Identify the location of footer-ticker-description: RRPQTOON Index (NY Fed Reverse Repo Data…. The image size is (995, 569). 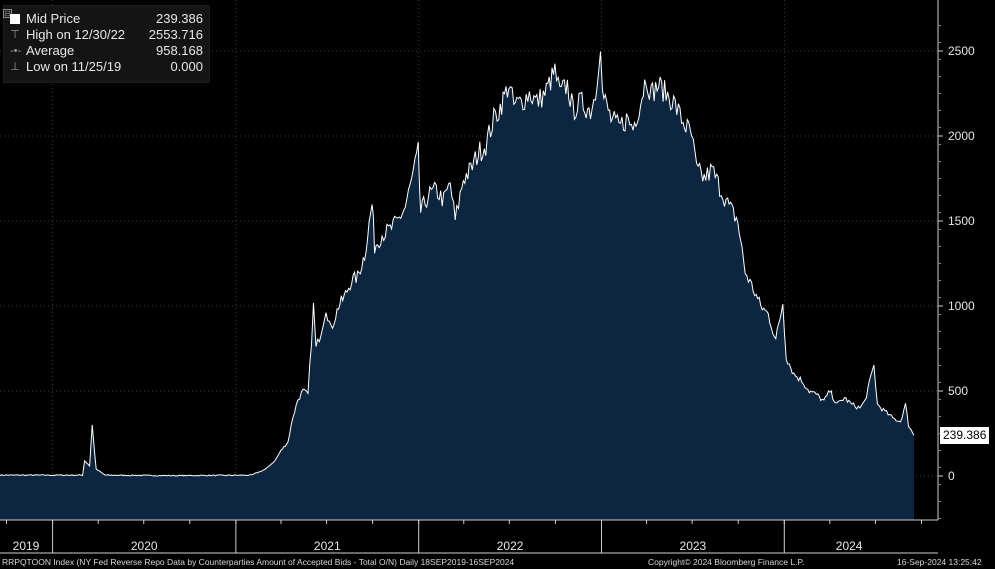
(258, 562).